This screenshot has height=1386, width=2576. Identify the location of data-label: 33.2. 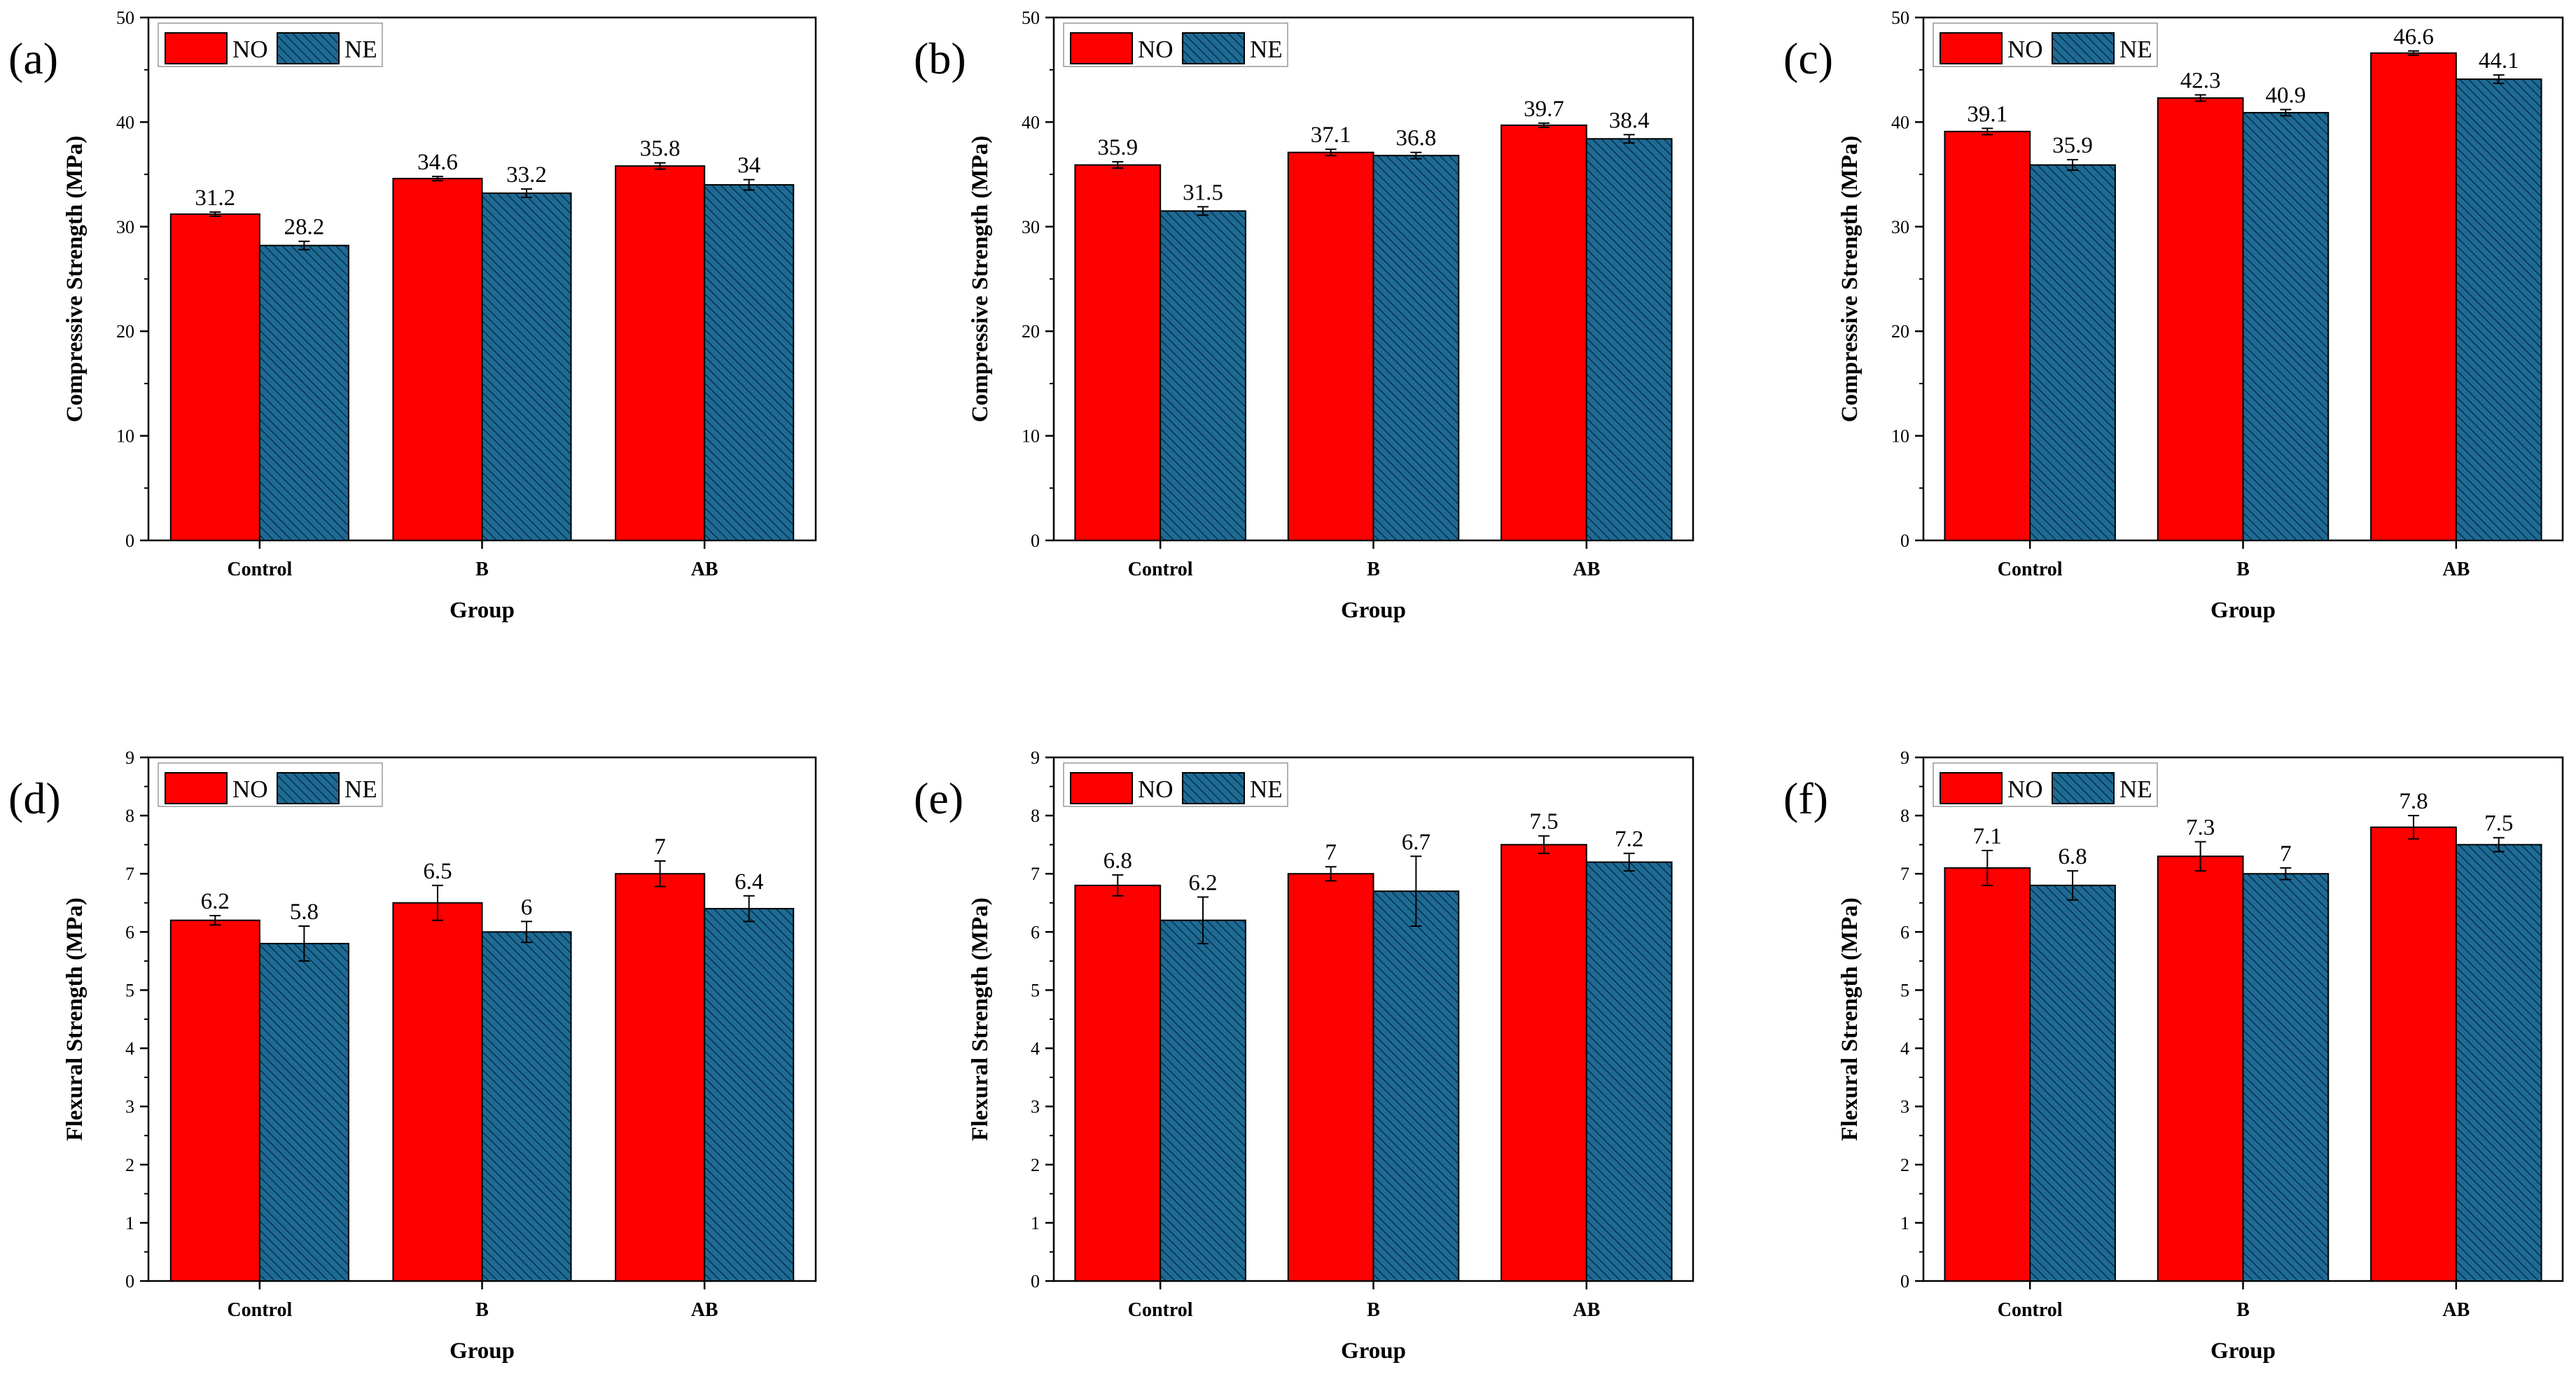
(526, 175).